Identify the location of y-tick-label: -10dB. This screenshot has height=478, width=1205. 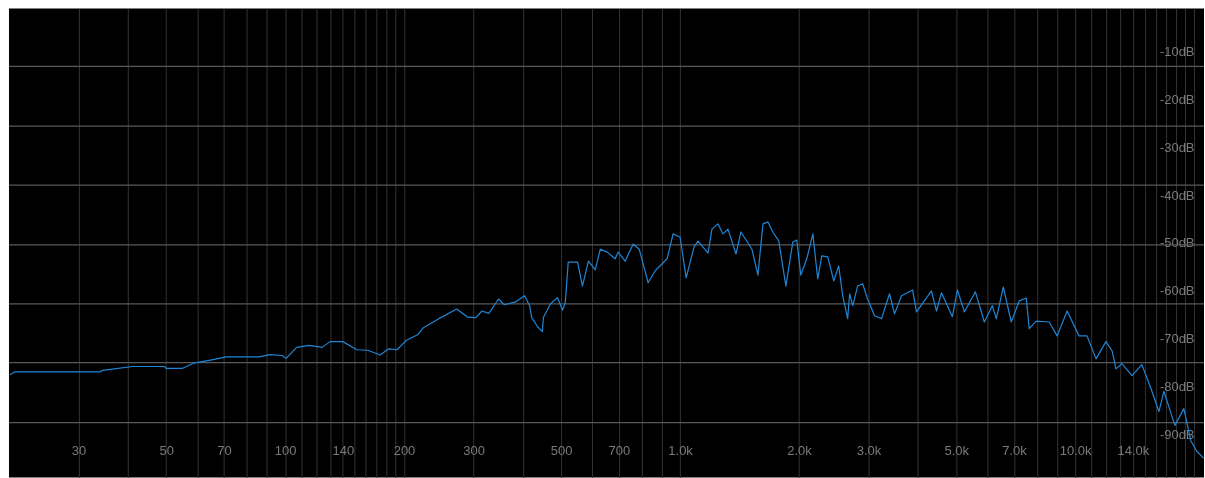
(1177, 51).